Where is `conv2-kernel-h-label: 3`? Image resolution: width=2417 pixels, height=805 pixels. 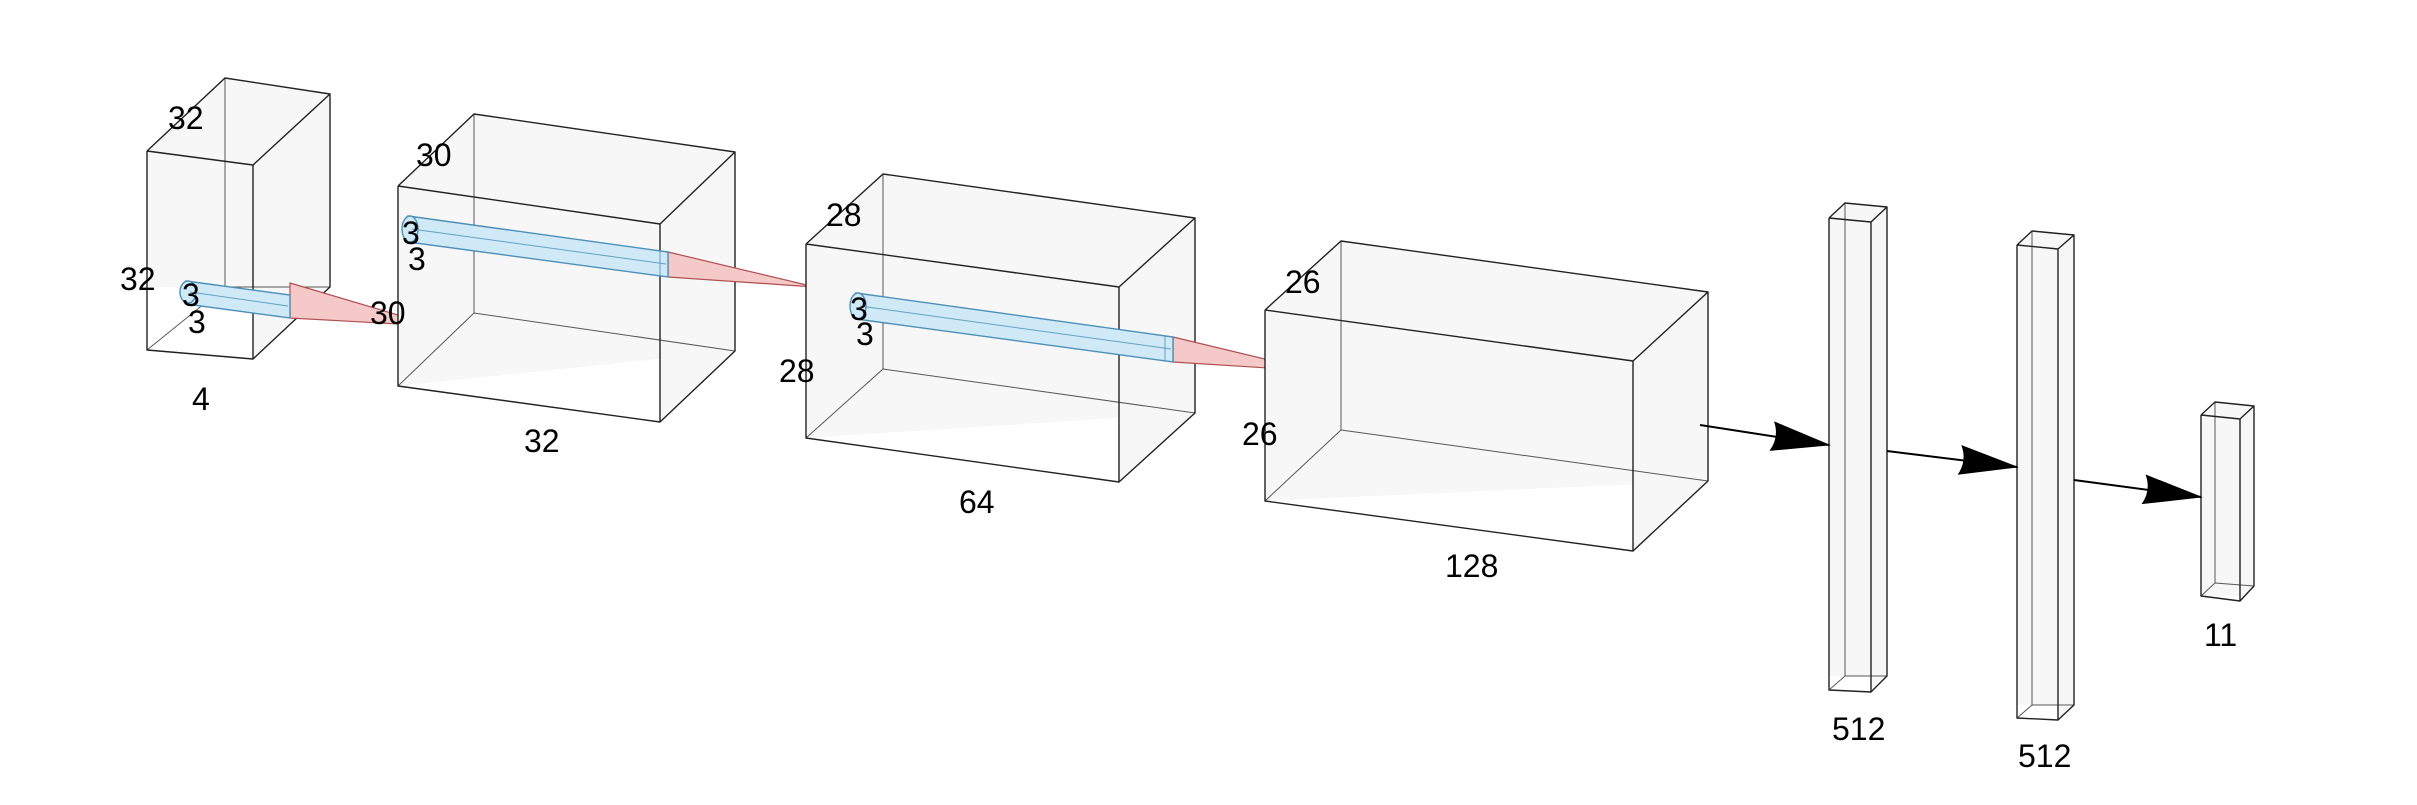
conv2-kernel-h-label: 3 is located at coordinates (859, 309).